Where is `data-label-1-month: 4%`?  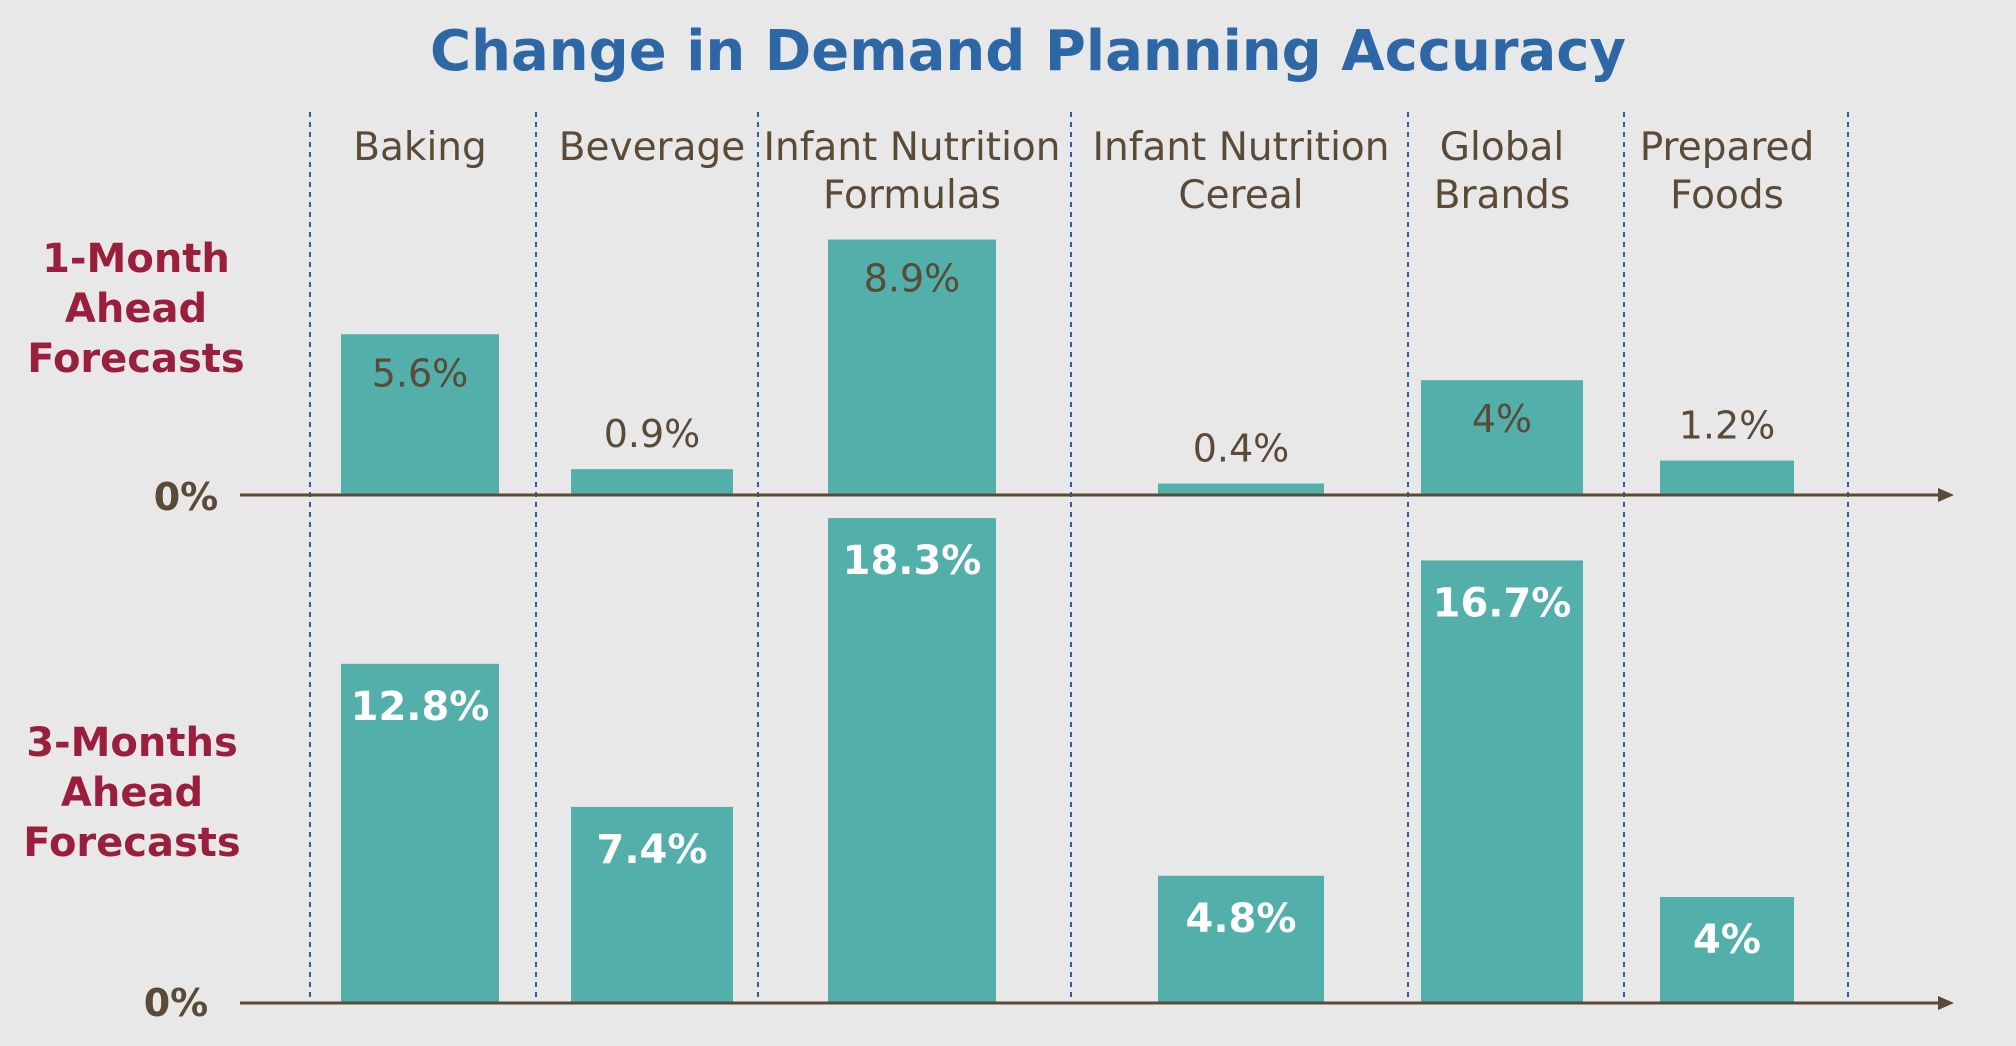 data-label-1-month: 4% is located at coordinates (1502, 419).